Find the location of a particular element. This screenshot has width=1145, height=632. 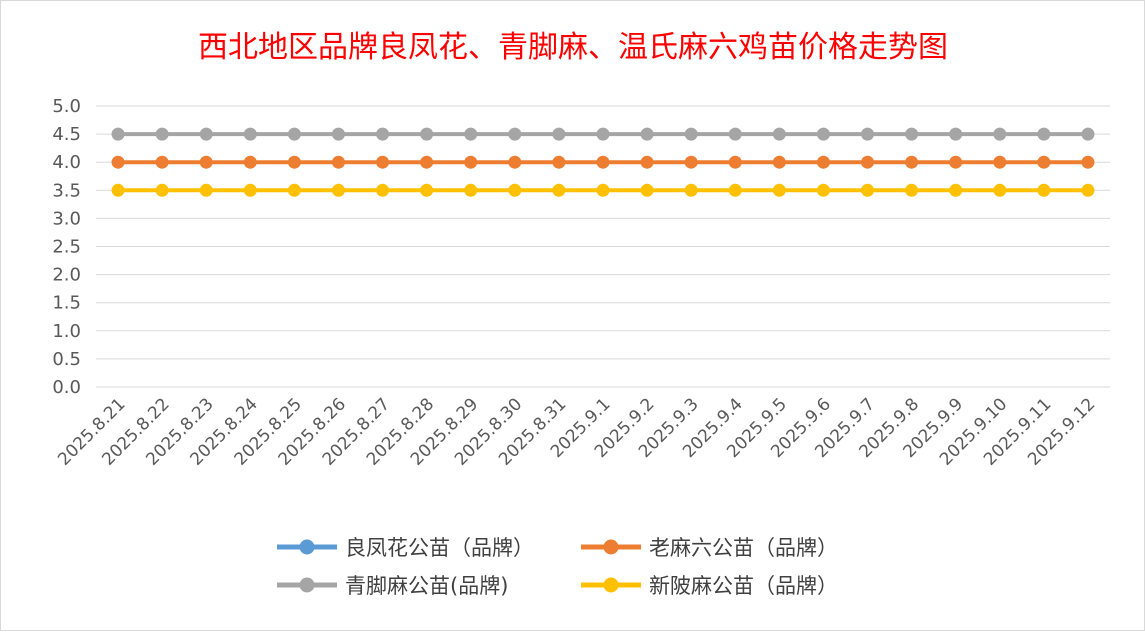

legend-item: 新陂麻公苗（品牌） is located at coordinates (709, 586).